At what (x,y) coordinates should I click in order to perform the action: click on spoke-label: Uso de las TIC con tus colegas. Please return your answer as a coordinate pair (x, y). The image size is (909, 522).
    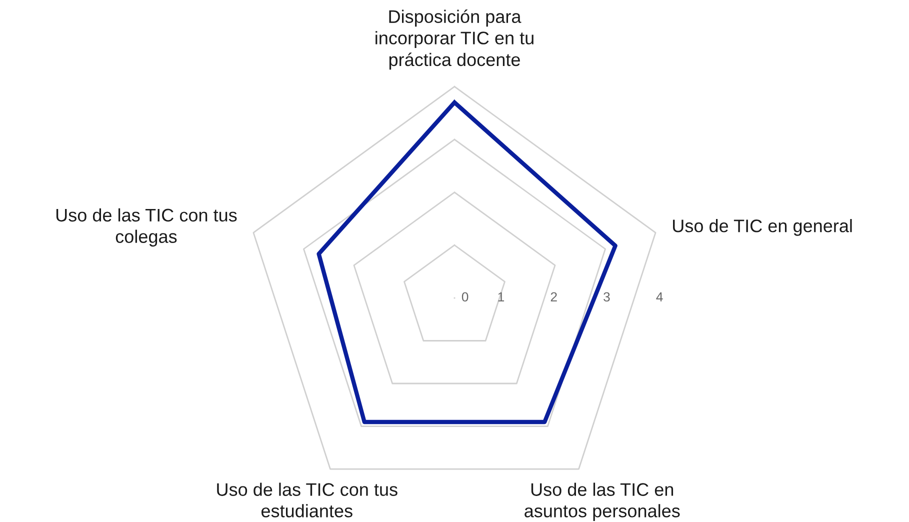
    Looking at the image, I should click on (146, 227).